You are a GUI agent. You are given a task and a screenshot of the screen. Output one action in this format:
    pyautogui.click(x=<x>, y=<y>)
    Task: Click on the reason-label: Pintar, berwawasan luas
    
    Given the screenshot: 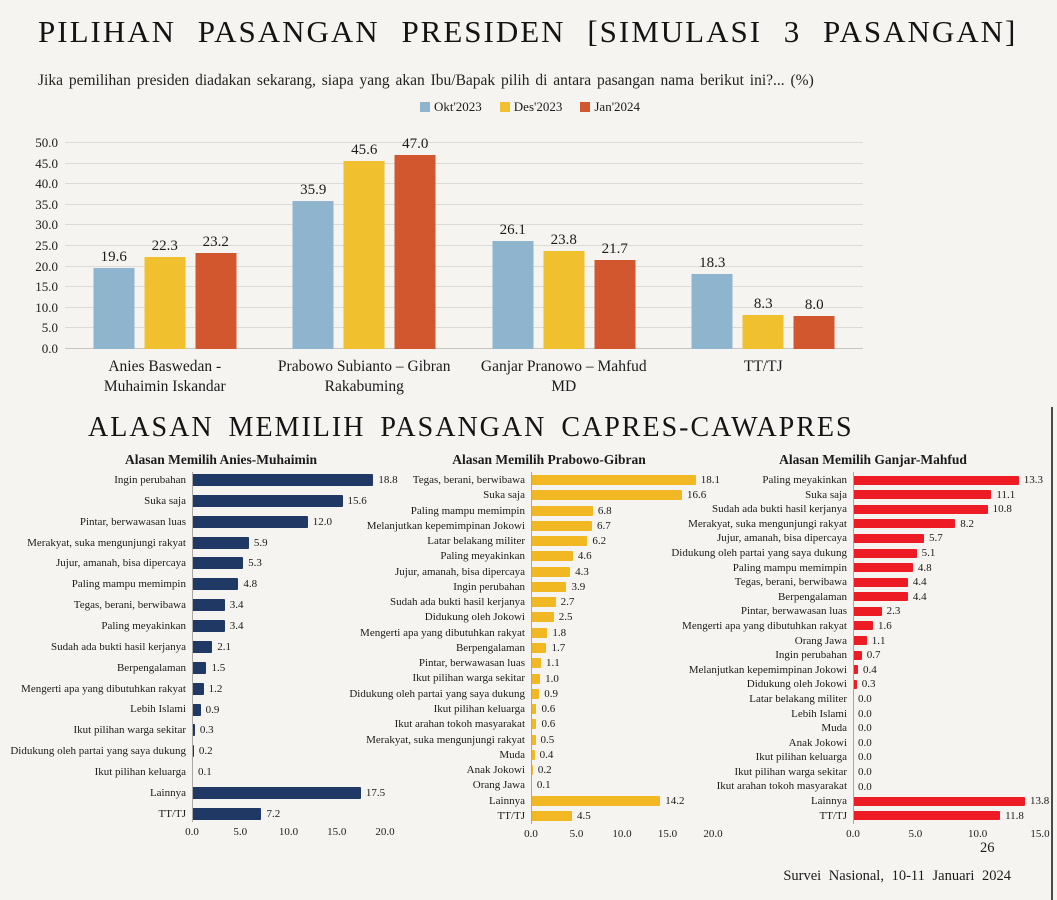 What is the action you would take?
    pyautogui.click(x=793, y=611)
    